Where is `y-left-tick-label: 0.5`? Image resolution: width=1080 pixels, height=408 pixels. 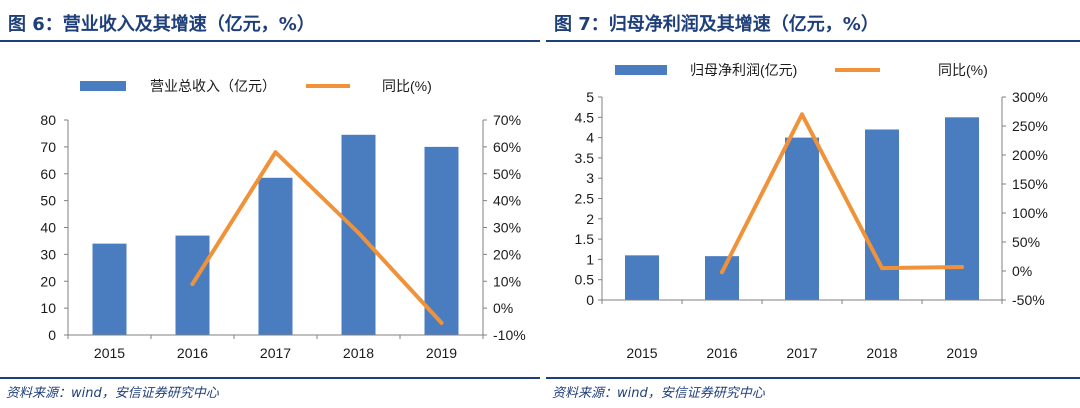
y-left-tick-label: 0.5 is located at coordinates (585, 280).